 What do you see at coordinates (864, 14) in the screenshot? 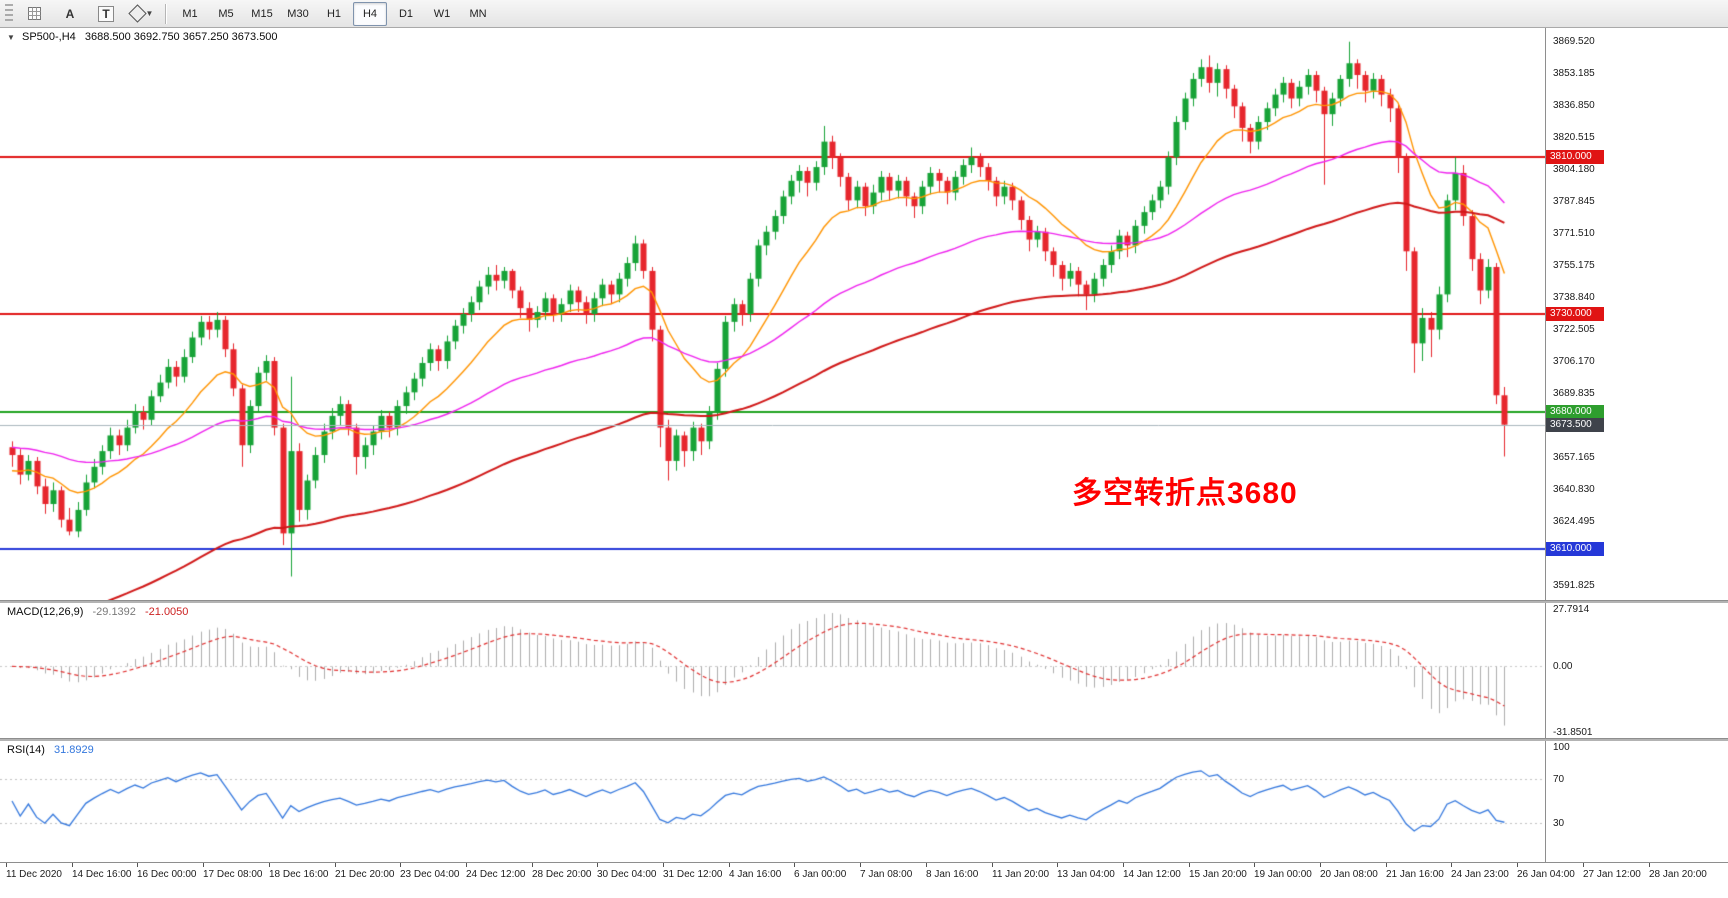
I see `toolbar: A T ▼ M1 M5 M15 M30 H1 H4 D1 W1 MN` at bounding box center [864, 14].